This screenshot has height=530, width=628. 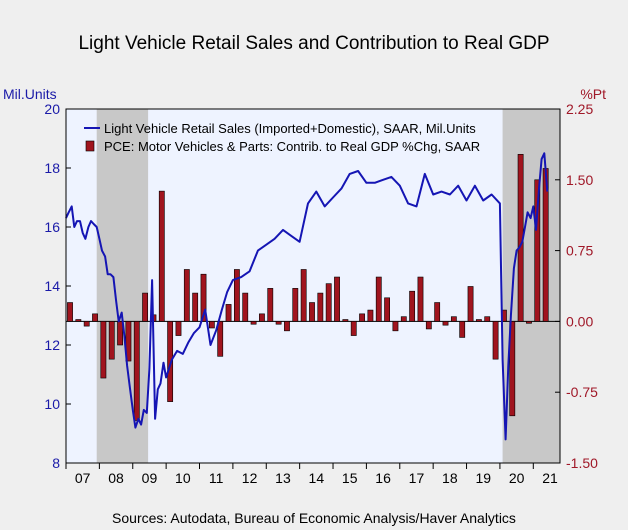 What do you see at coordinates (52, 168) in the screenshot?
I see `left-tick-label: 18` at bounding box center [52, 168].